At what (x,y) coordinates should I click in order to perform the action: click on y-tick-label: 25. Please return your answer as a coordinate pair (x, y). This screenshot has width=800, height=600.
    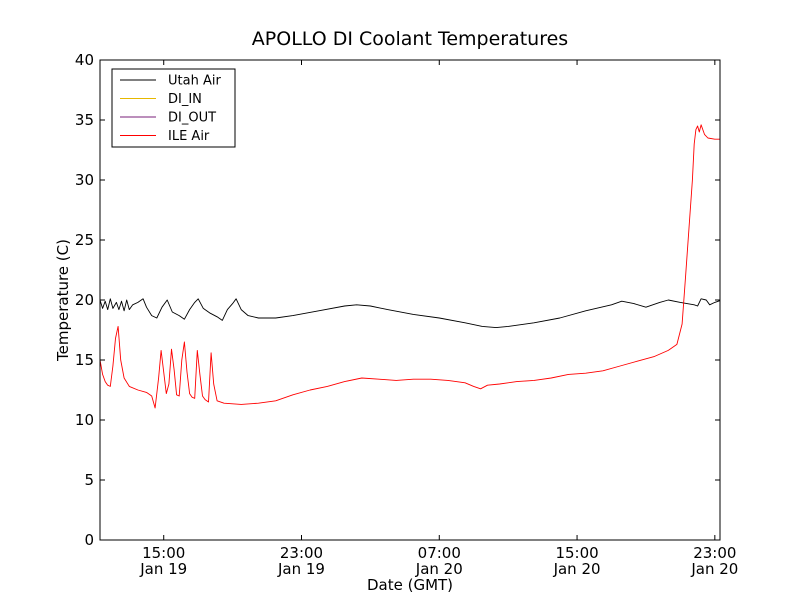
    Looking at the image, I should click on (84, 240).